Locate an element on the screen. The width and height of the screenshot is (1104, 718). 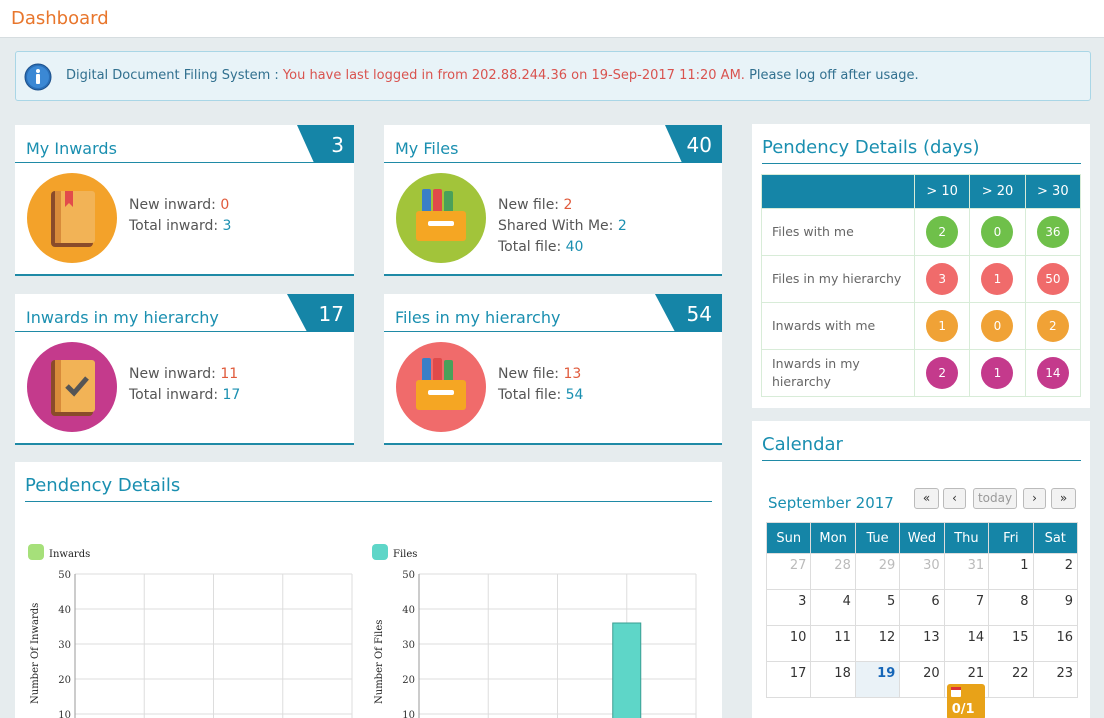
calendar-event-icon is located at coordinates (955, 692).